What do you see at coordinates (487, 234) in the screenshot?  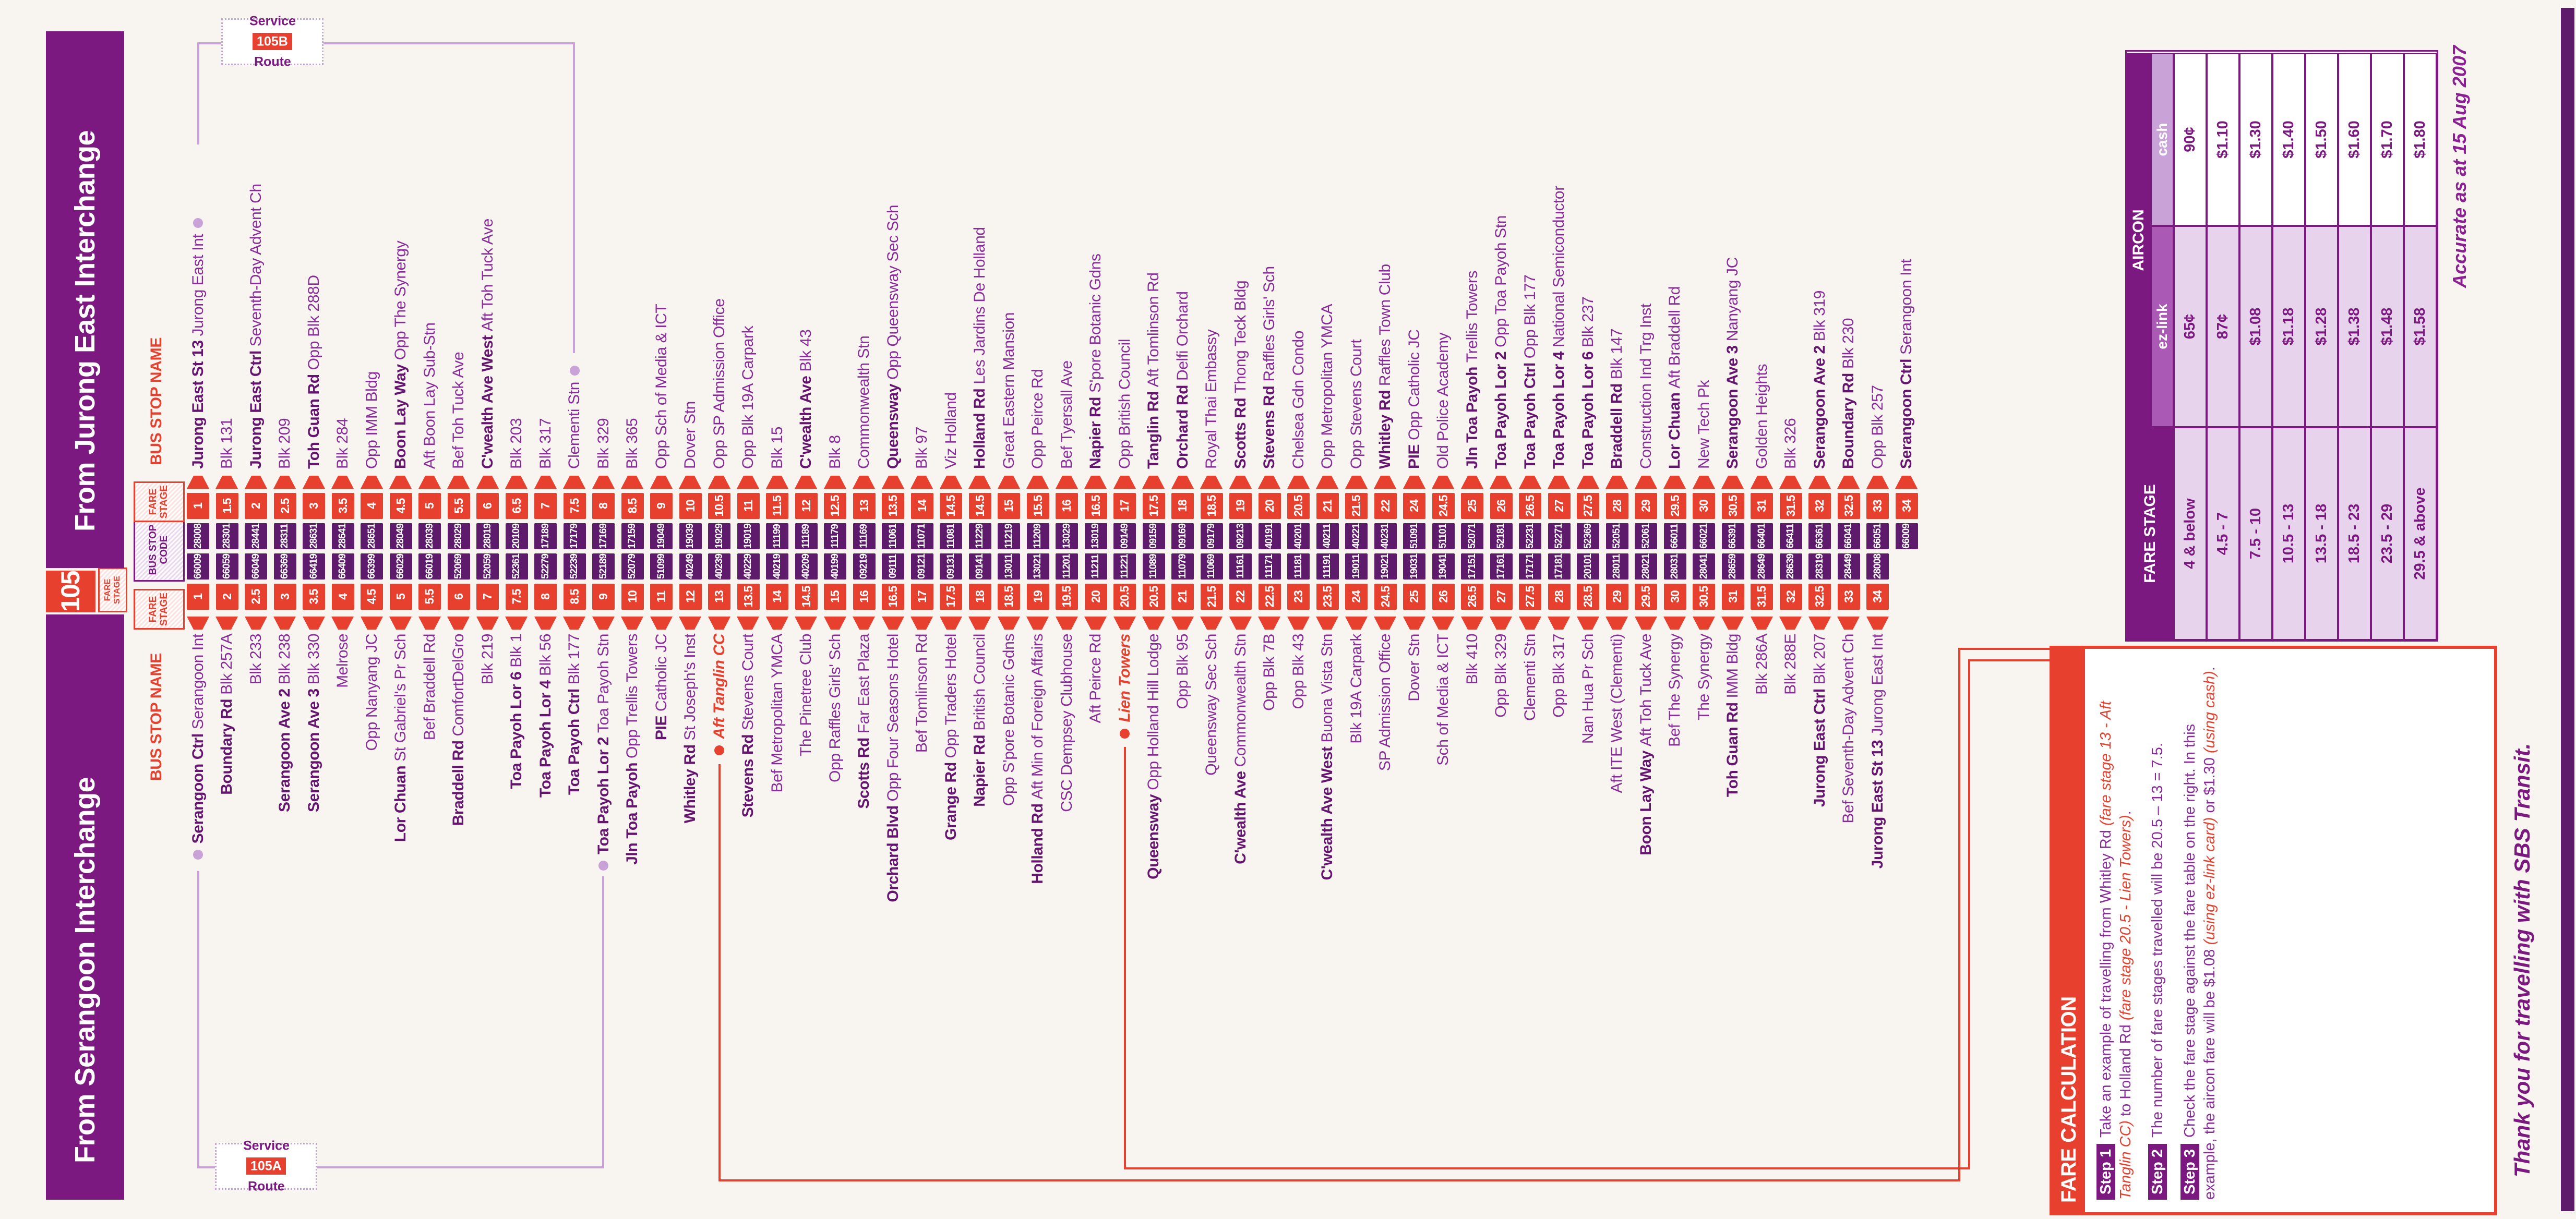 I see `stop-name-jurong-direction: C'wealth Ave West Aft Toh Tuck Ave` at bounding box center [487, 234].